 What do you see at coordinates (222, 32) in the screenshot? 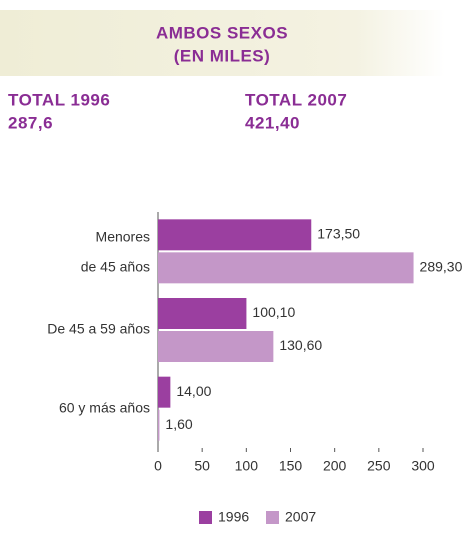
I see `title: AMBOS SEXOS` at bounding box center [222, 32].